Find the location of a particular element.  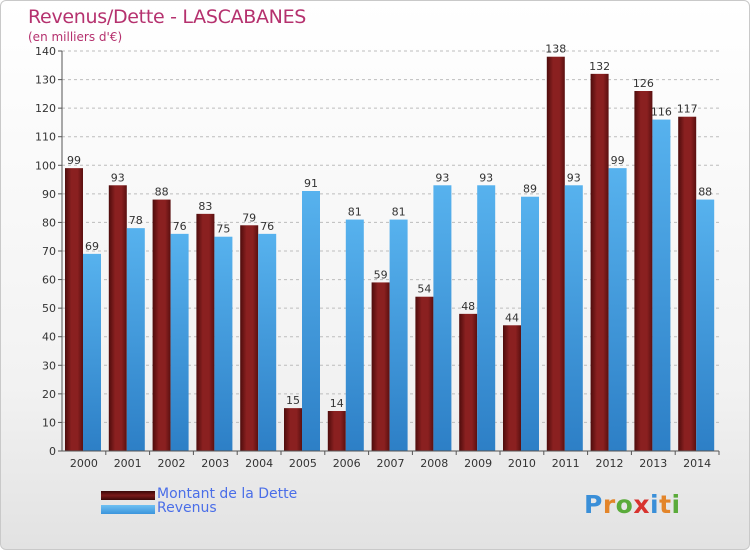

data-label-revenus: 116 is located at coordinates (661, 112).